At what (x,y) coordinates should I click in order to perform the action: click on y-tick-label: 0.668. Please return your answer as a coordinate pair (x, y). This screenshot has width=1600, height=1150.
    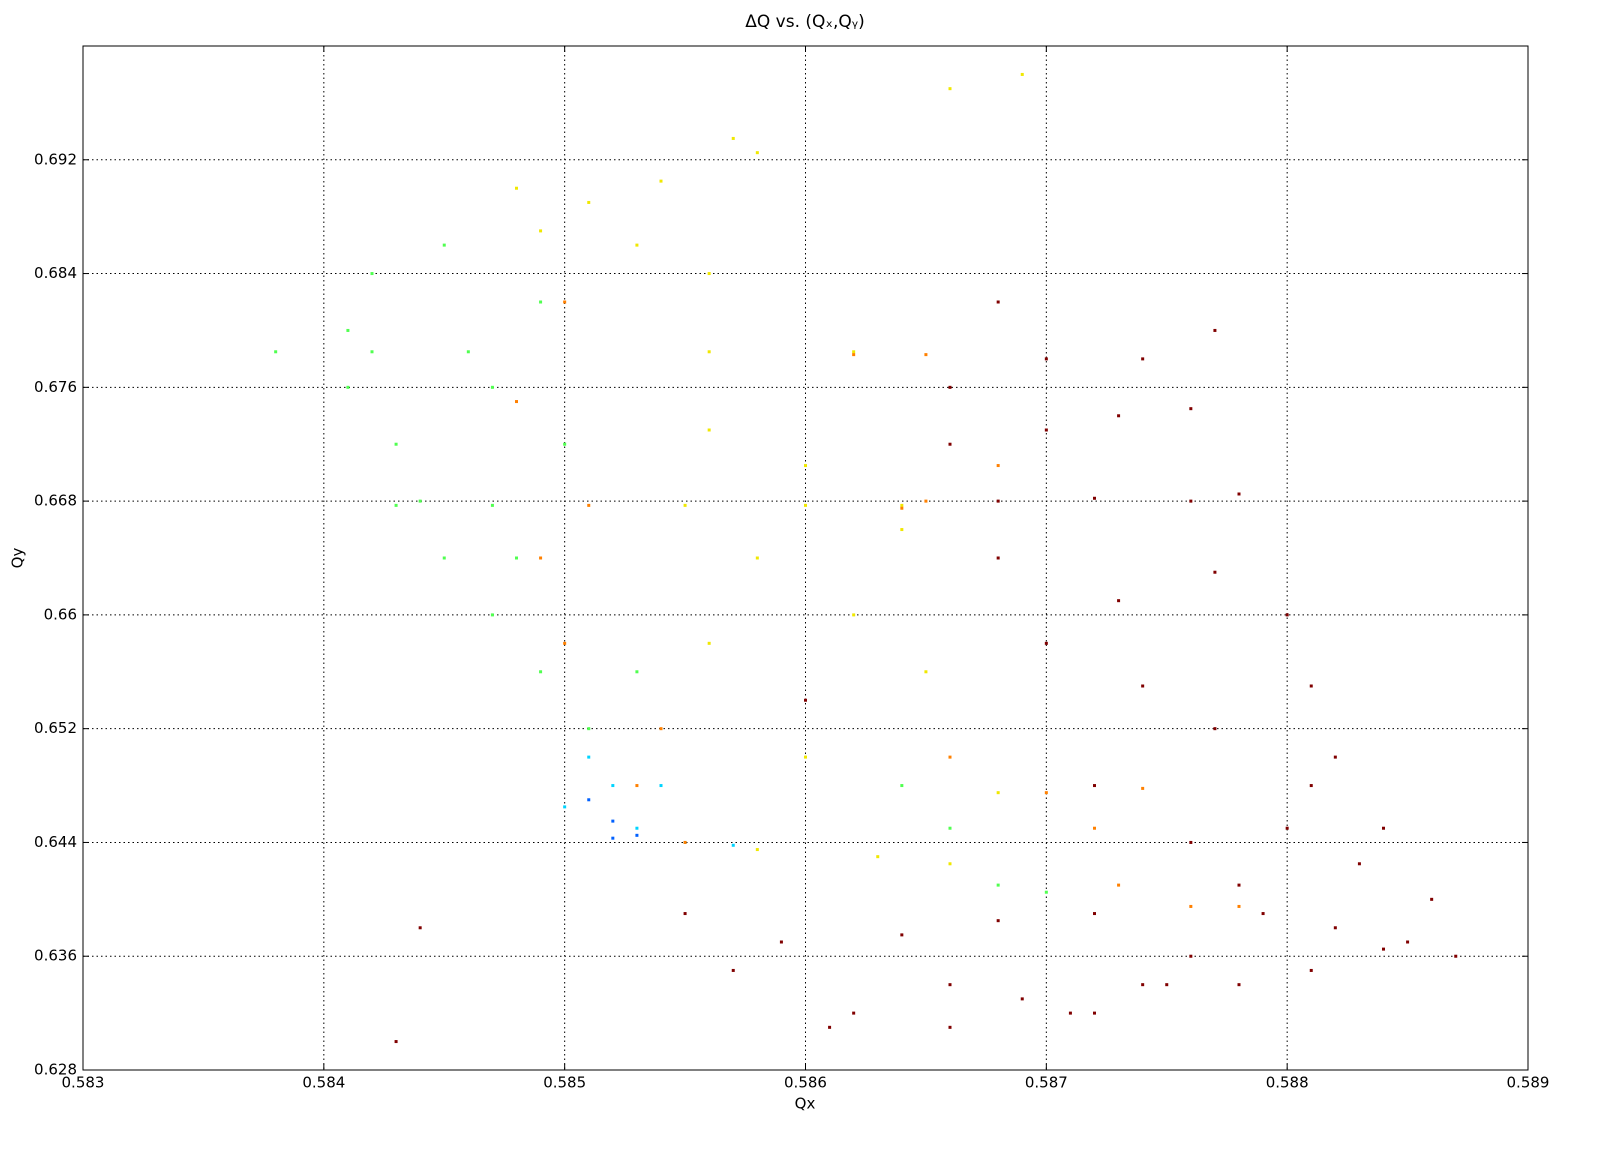
    Looking at the image, I should click on (55, 501).